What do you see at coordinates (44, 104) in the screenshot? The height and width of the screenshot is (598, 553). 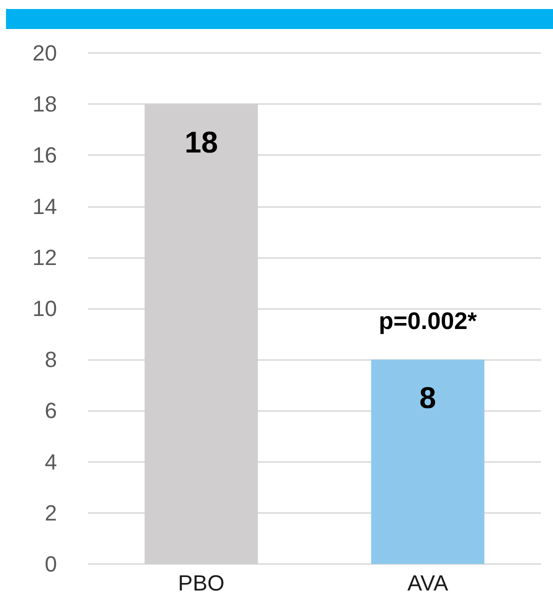 I see `y-tick-label: 18` at bounding box center [44, 104].